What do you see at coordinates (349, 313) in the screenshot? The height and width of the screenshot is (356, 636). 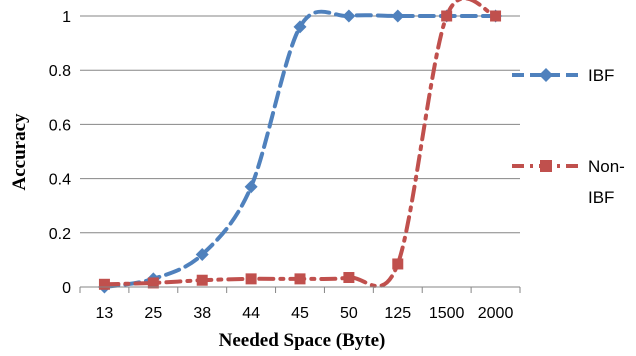 I see `x-tick-label: 50` at bounding box center [349, 313].